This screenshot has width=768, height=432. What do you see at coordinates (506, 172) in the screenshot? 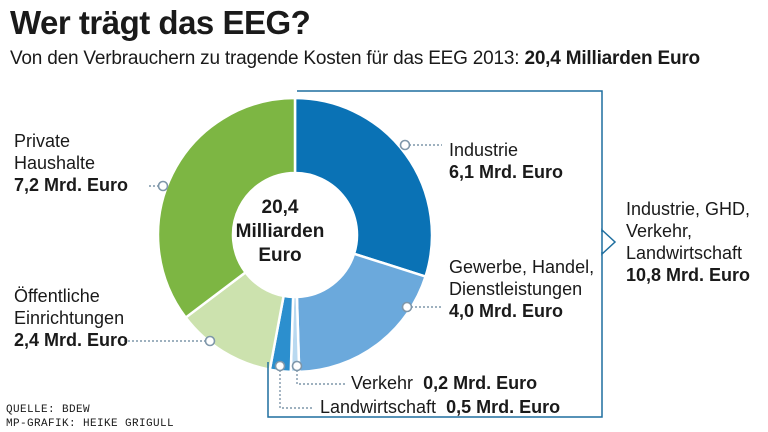
I see `label-industrie-value: 6,1 Mrd. Euro` at bounding box center [506, 172].